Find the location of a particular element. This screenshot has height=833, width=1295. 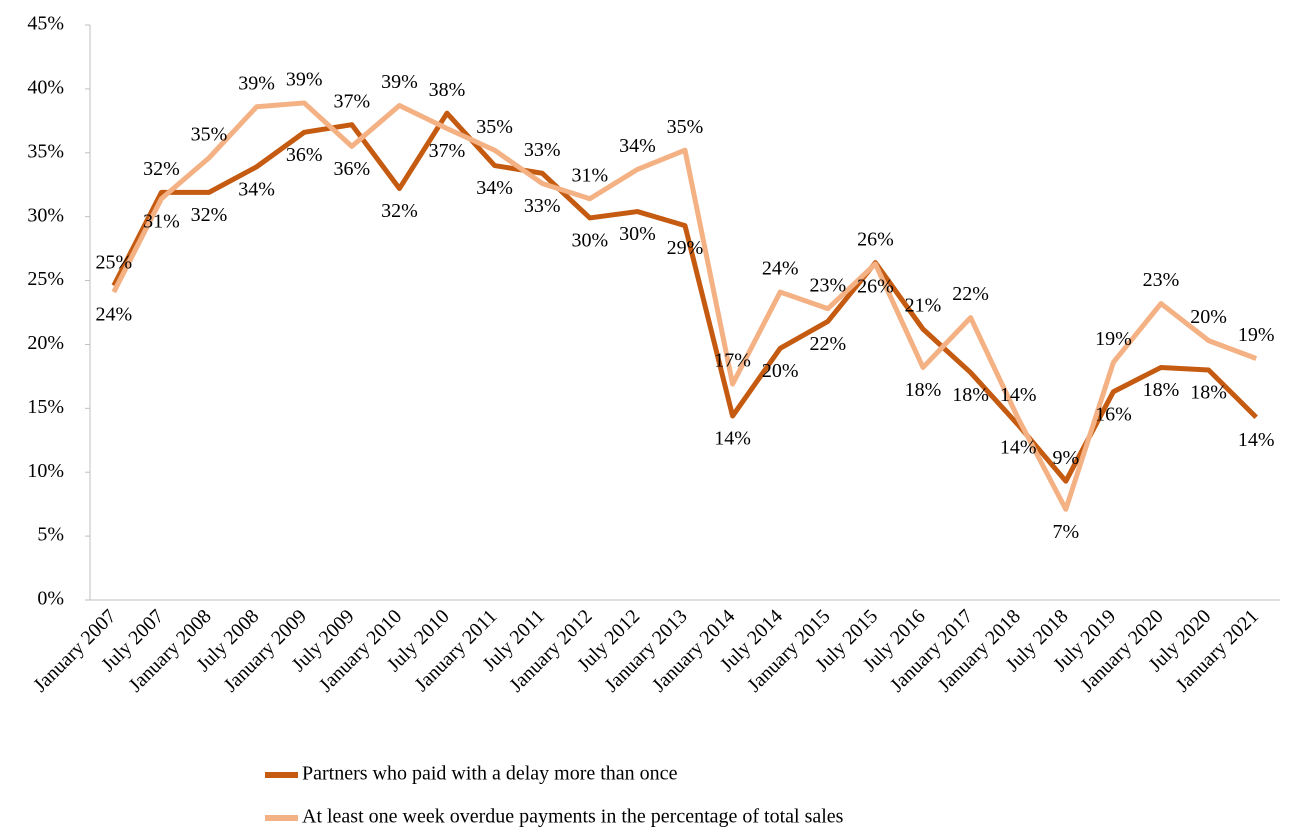

data-label: 38% is located at coordinates (447, 90).